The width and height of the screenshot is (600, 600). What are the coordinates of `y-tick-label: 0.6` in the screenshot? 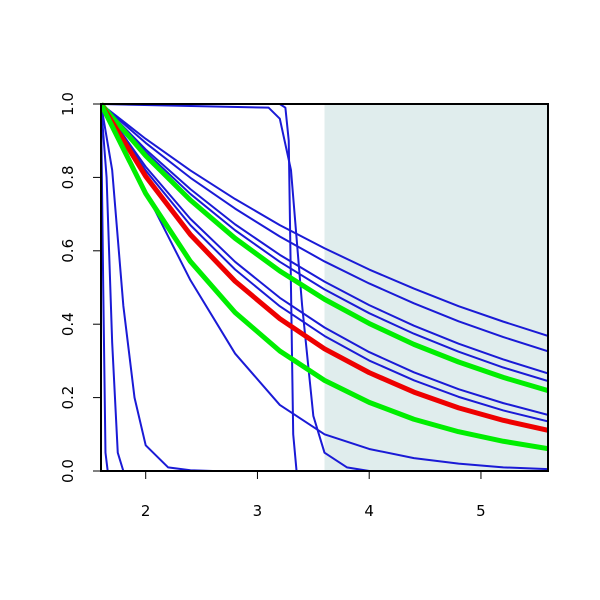 It's located at (68, 251).